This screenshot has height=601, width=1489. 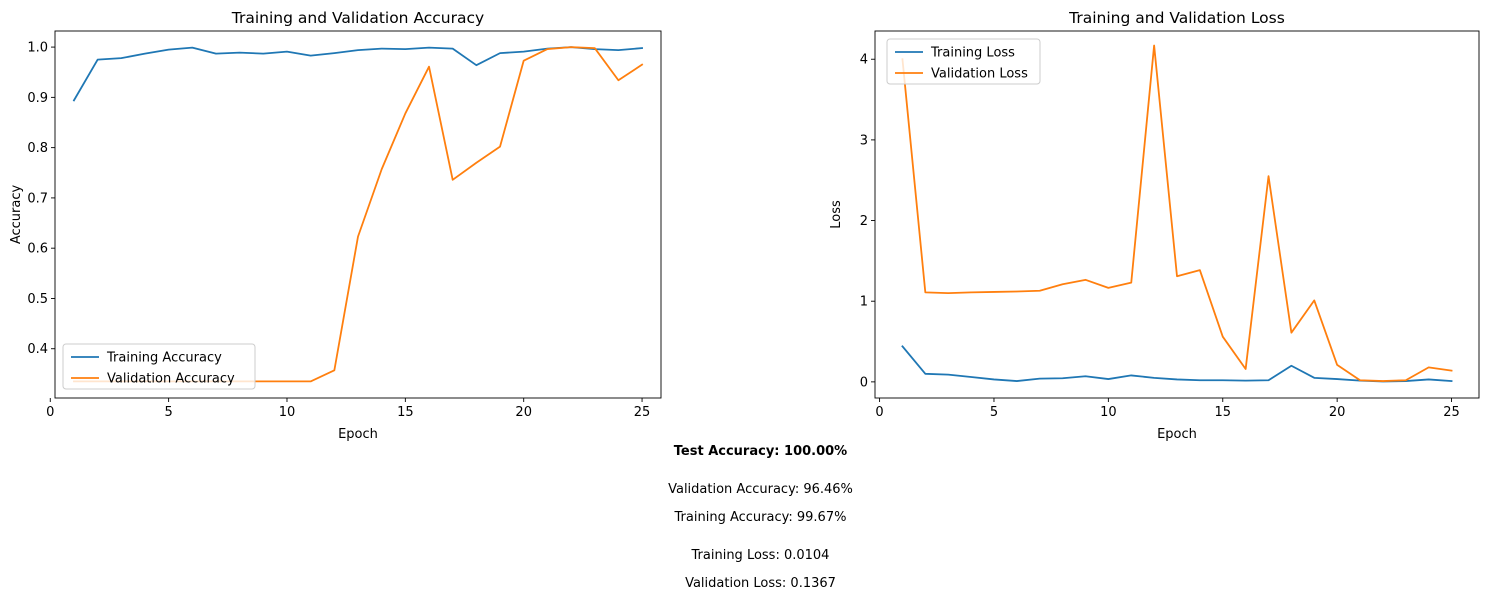 What do you see at coordinates (16, 215) in the screenshot?
I see `y-axis-label: Accuracy` at bounding box center [16, 215].